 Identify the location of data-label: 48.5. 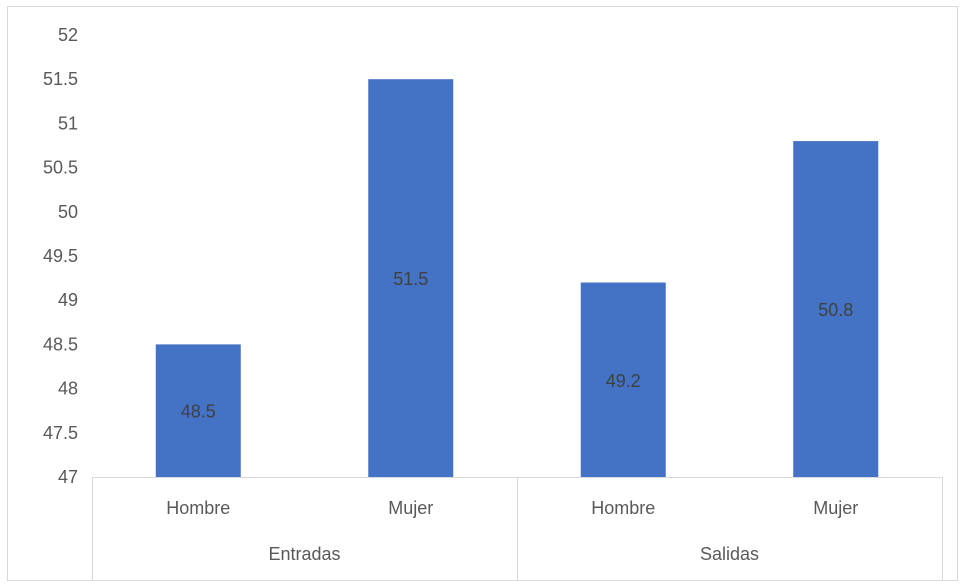
(198, 412).